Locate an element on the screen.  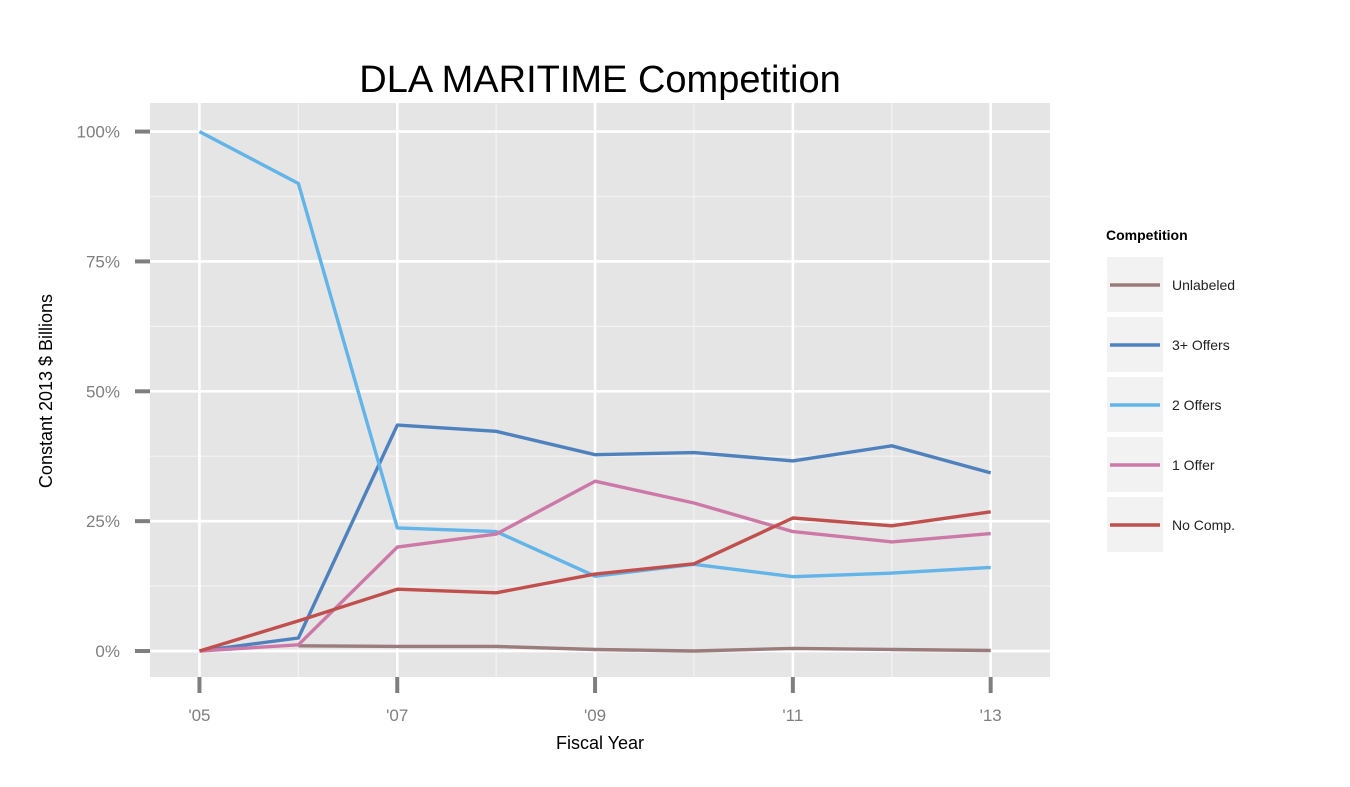
x-axis-title: Fiscal Year is located at coordinates (600, 743).